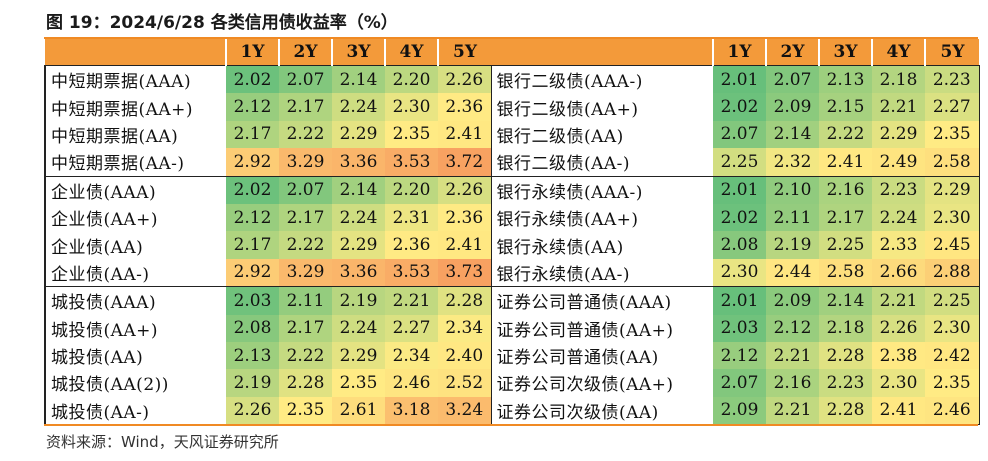  What do you see at coordinates (411, 328) in the screenshot?
I see `left-yield-cell: 2.27` at bounding box center [411, 328].